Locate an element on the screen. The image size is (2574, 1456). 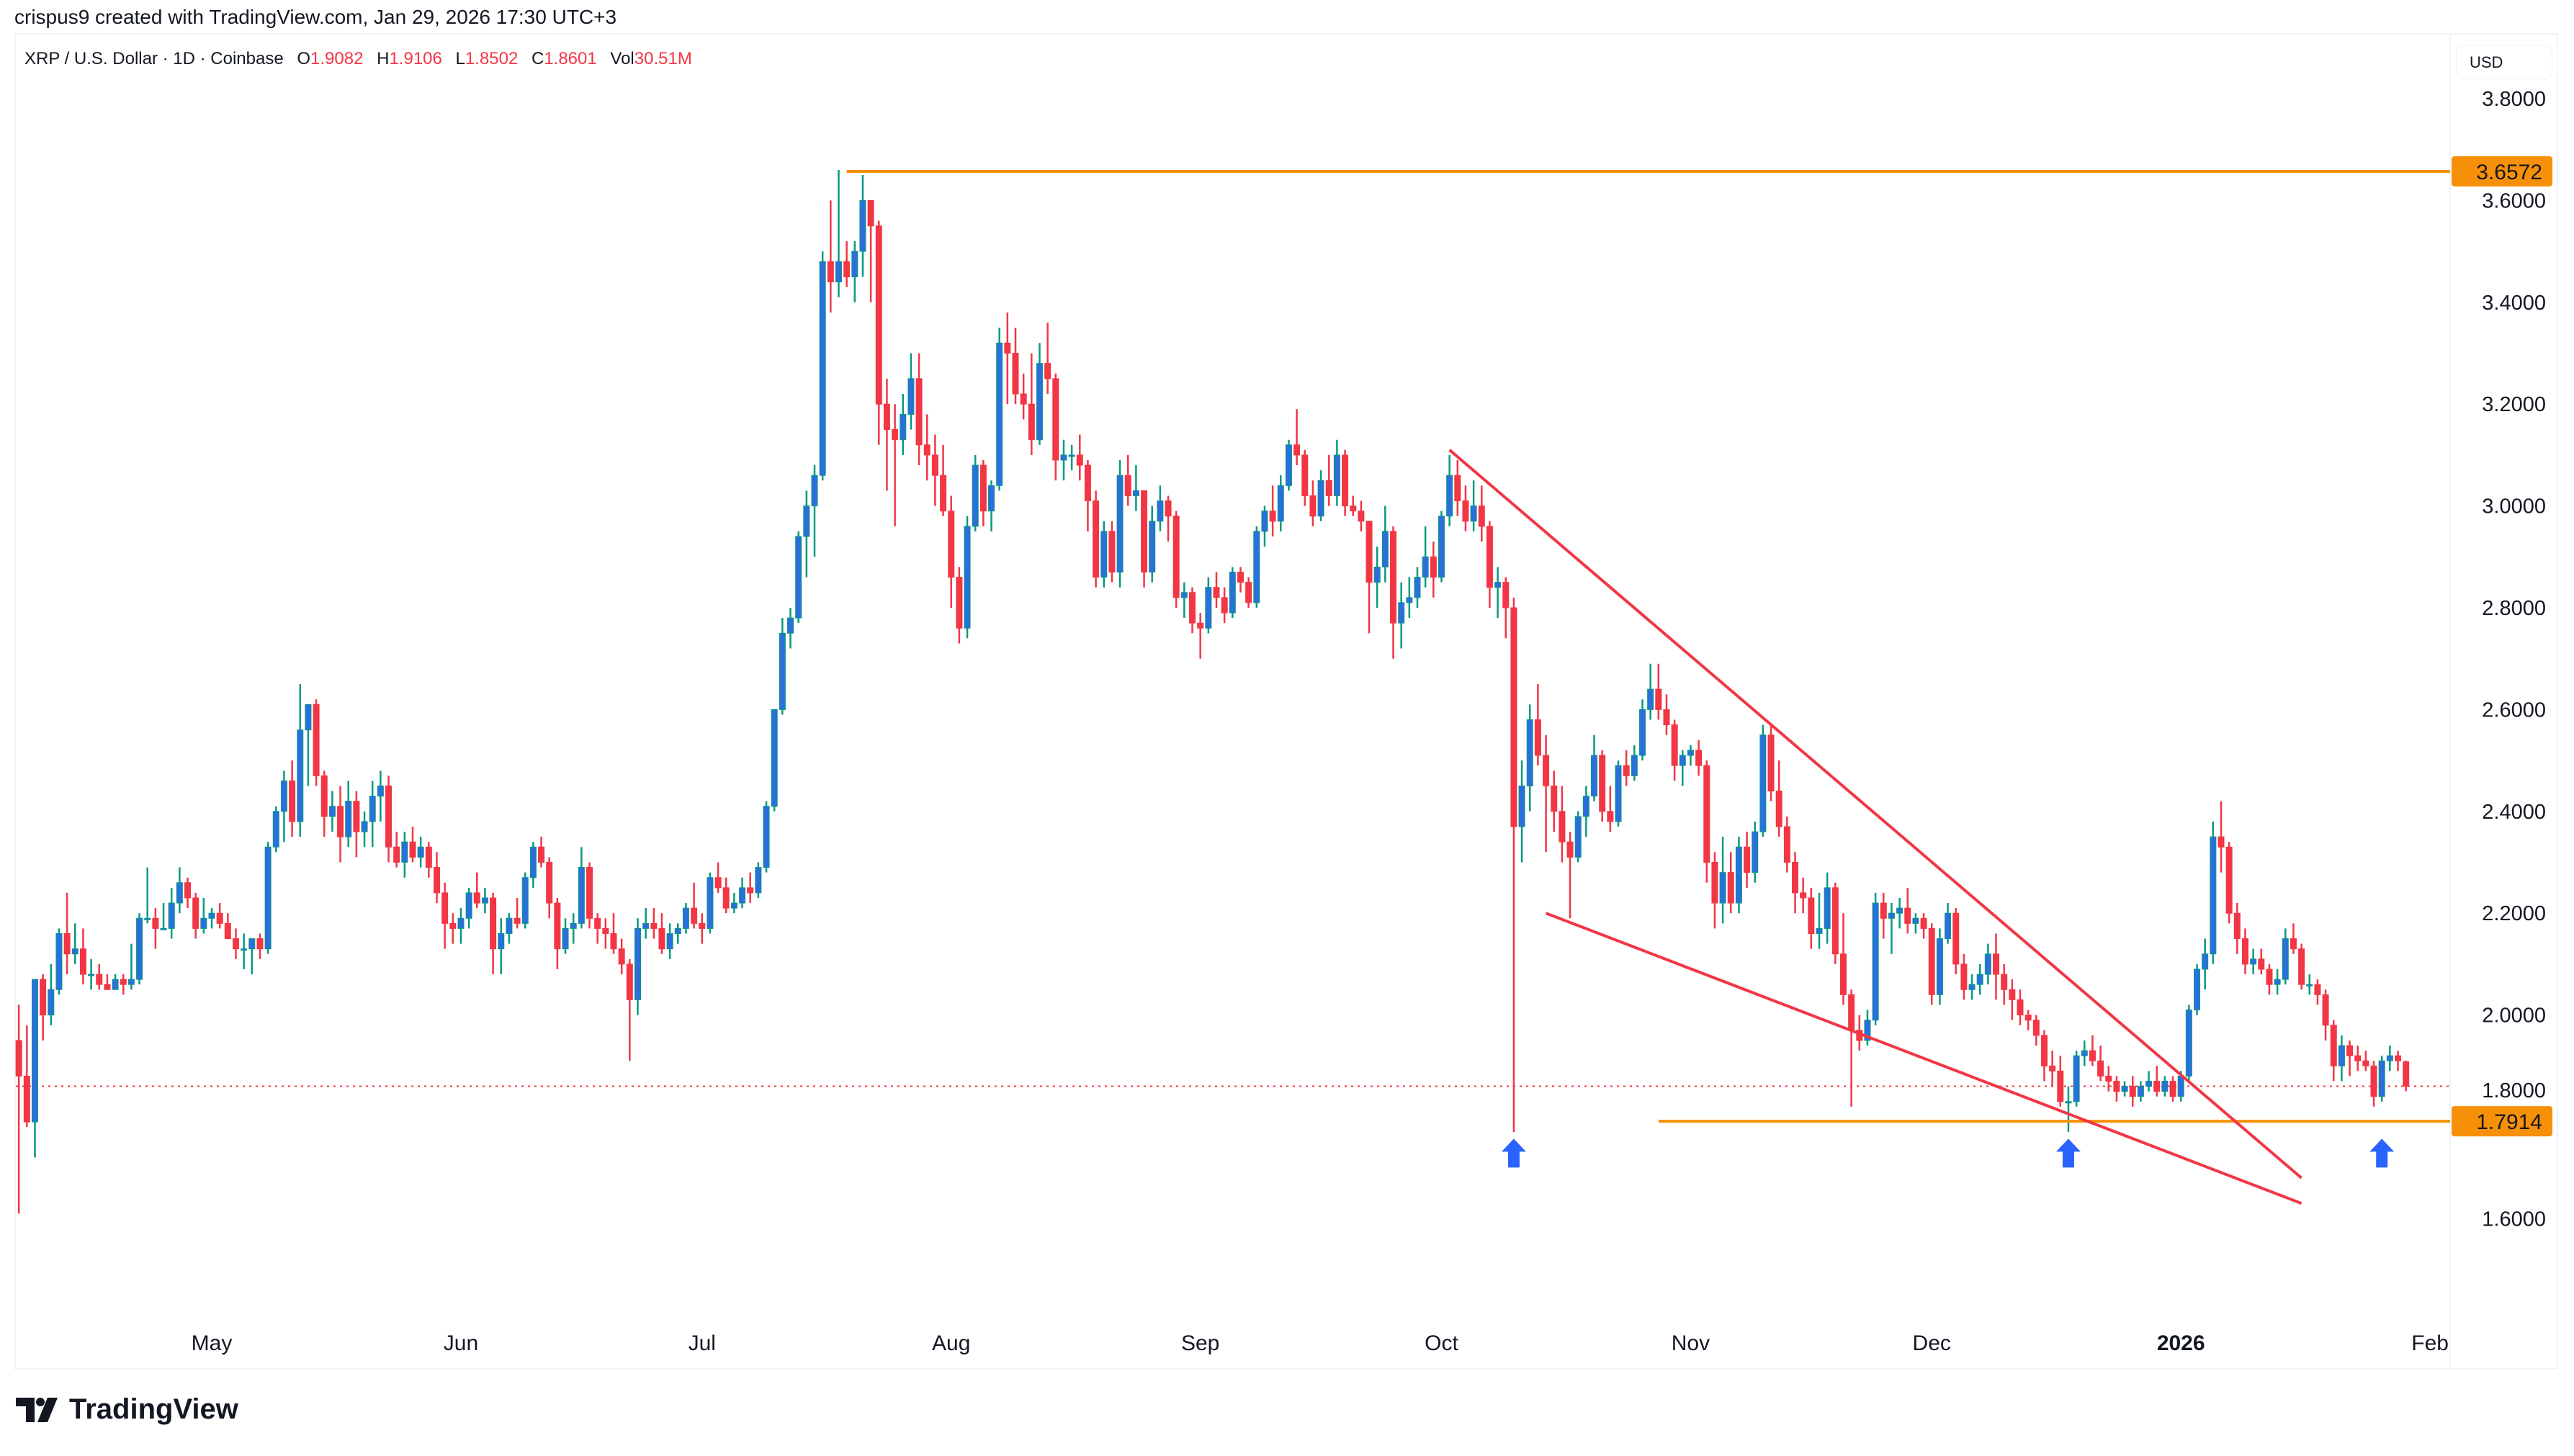
tradingview-logo: TradingView is located at coordinates (127, 1409).